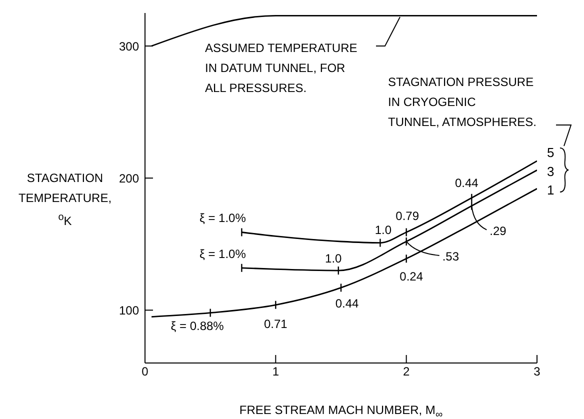  What do you see at coordinates (537, 371) in the screenshot?
I see `x-tick-label: 3` at bounding box center [537, 371].